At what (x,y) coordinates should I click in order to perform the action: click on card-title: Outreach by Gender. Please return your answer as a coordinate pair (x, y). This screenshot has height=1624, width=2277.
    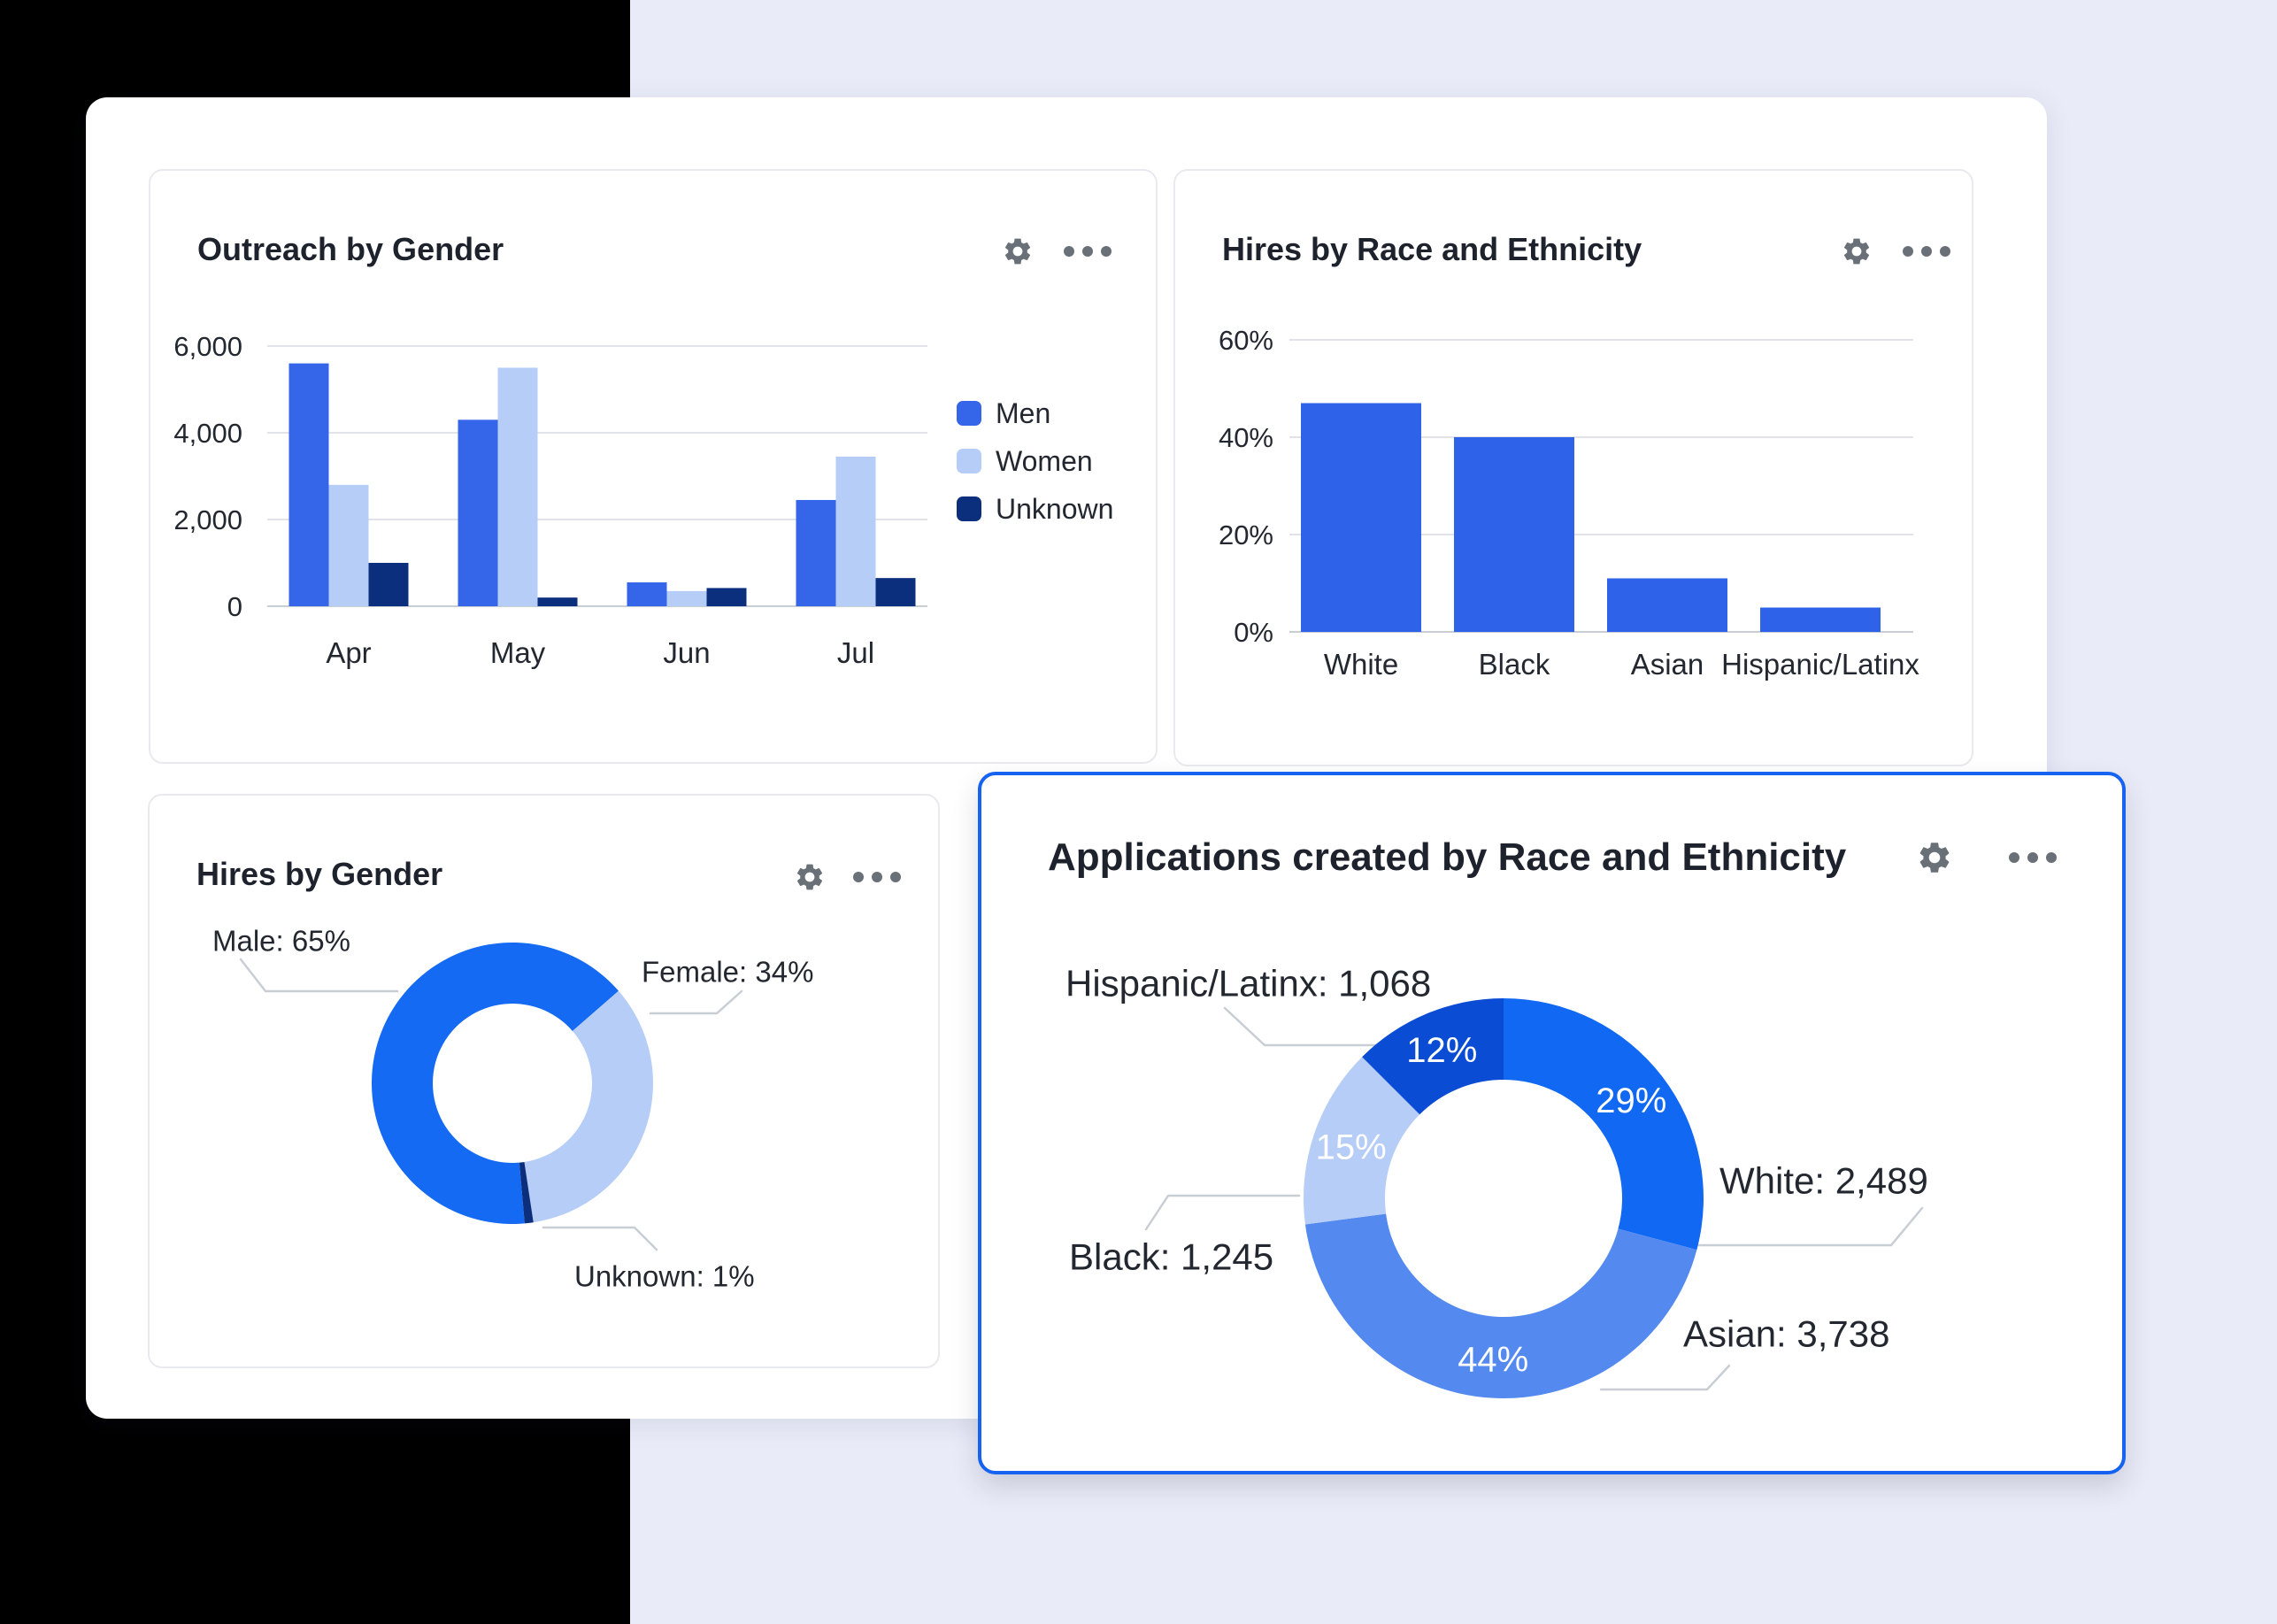
    Looking at the image, I should click on (350, 249).